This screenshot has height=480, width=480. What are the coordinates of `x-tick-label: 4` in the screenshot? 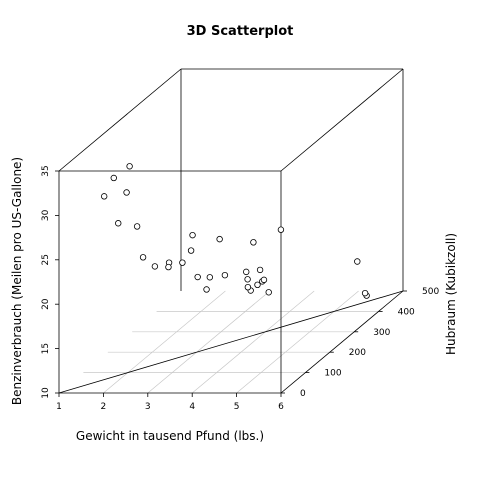 It's located at (192, 407).